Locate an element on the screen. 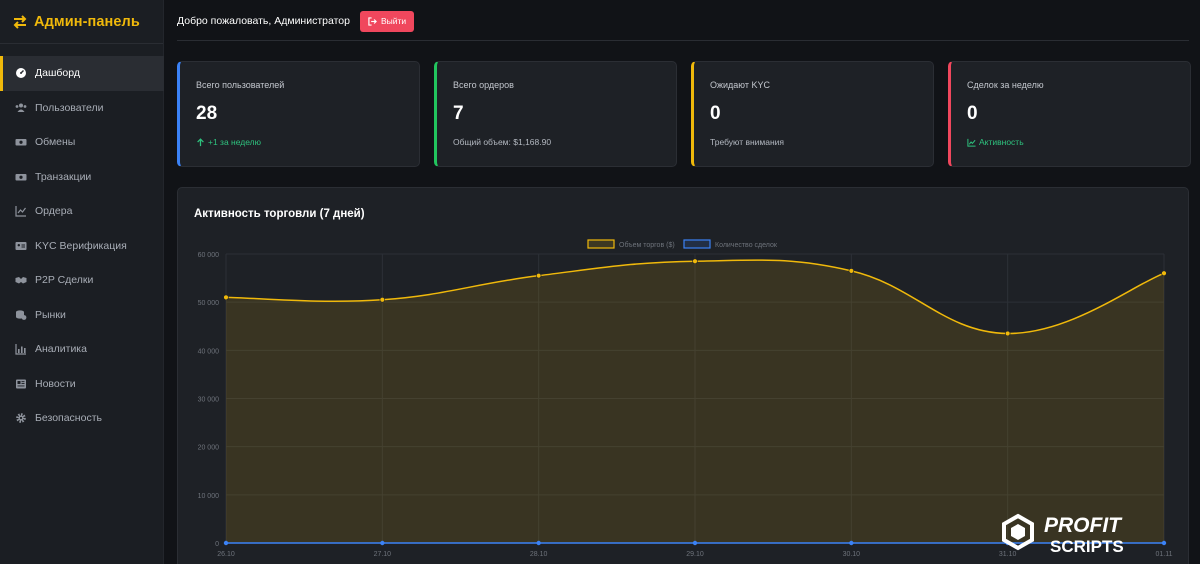  brand: Админ-панель is located at coordinates (81, 22).